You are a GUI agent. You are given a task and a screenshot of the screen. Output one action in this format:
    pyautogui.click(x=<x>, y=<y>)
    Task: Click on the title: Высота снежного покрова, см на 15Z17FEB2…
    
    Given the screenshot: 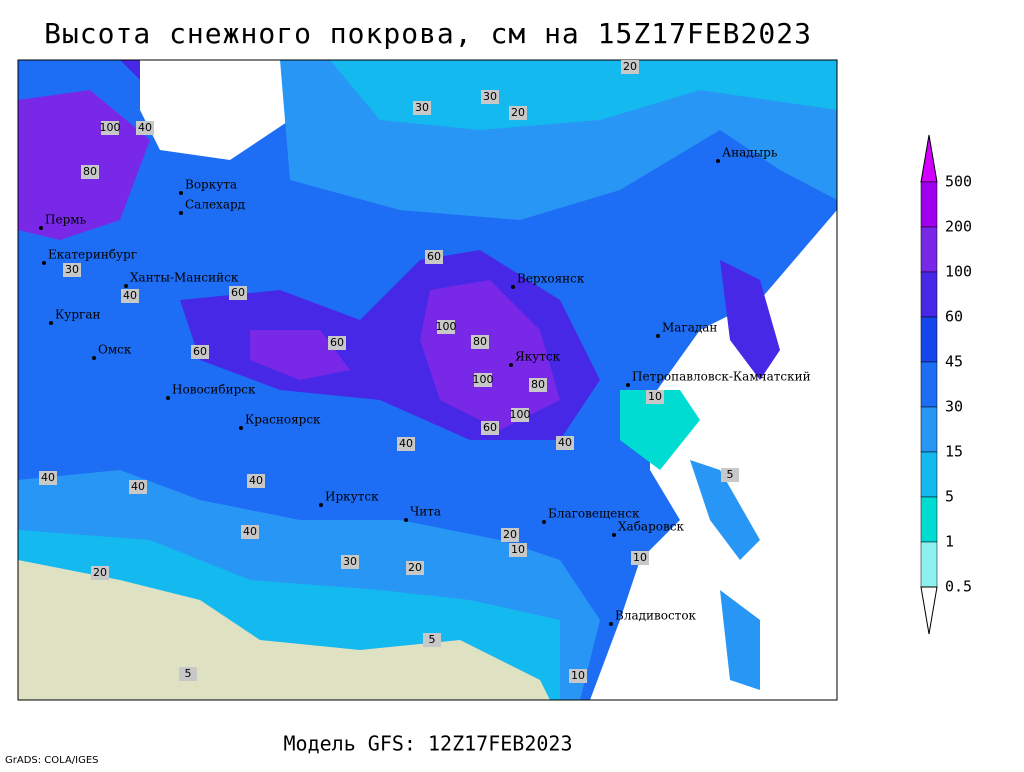 What is the action you would take?
    pyautogui.click(x=428, y=33)
    